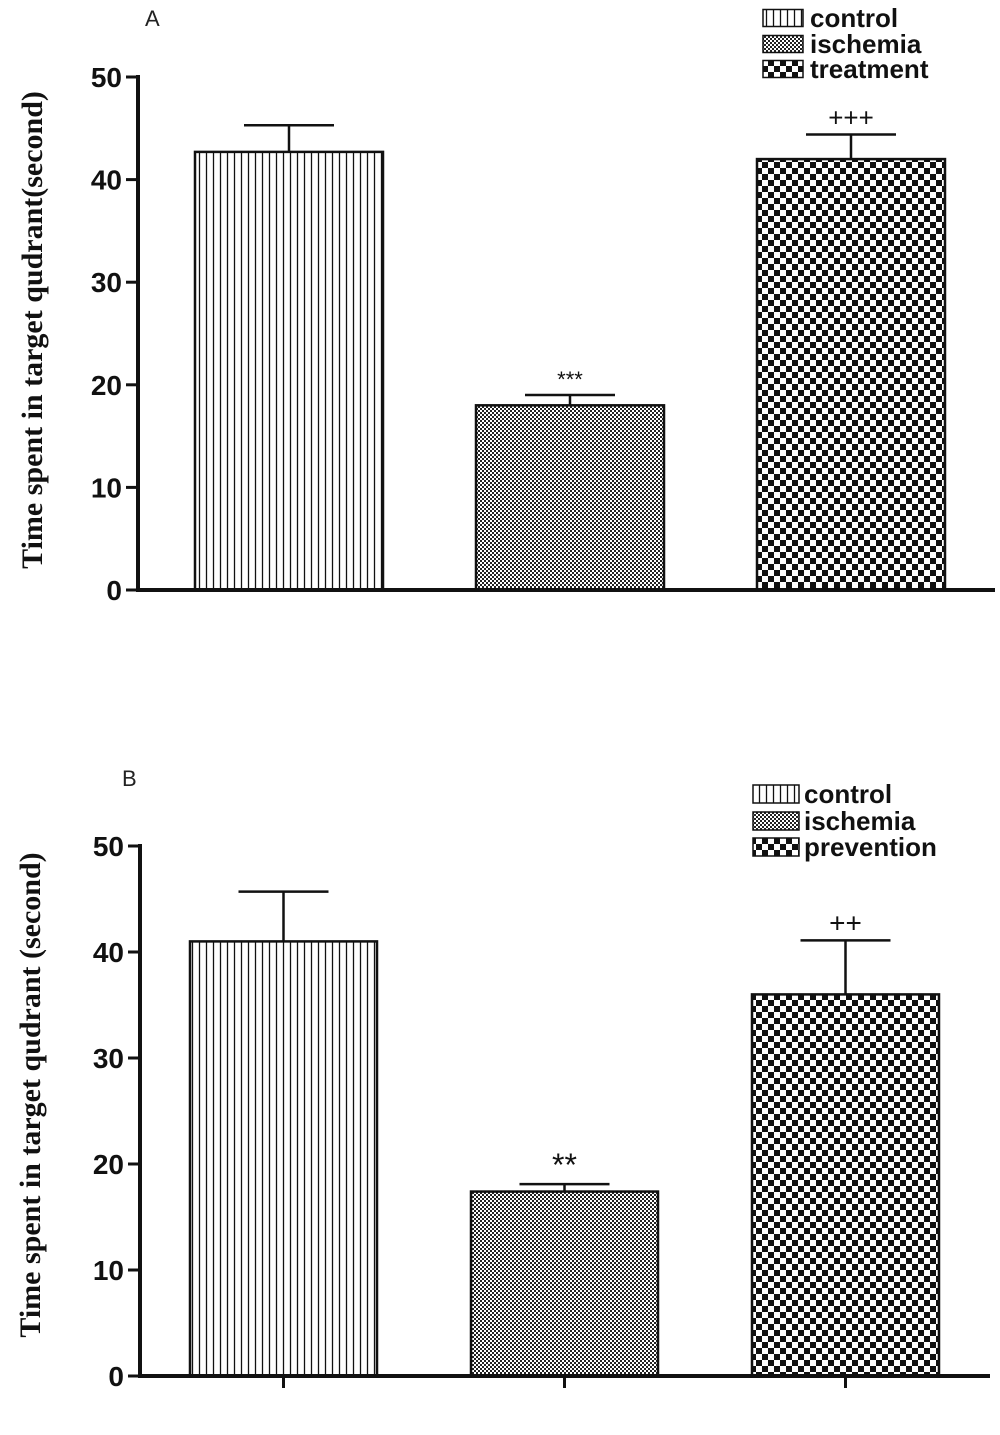 This screenshot has height=1435, width=1000. Describe the element at coordinates (869, 69) in the screenshot. I see `legend-label: treatment` at that location.